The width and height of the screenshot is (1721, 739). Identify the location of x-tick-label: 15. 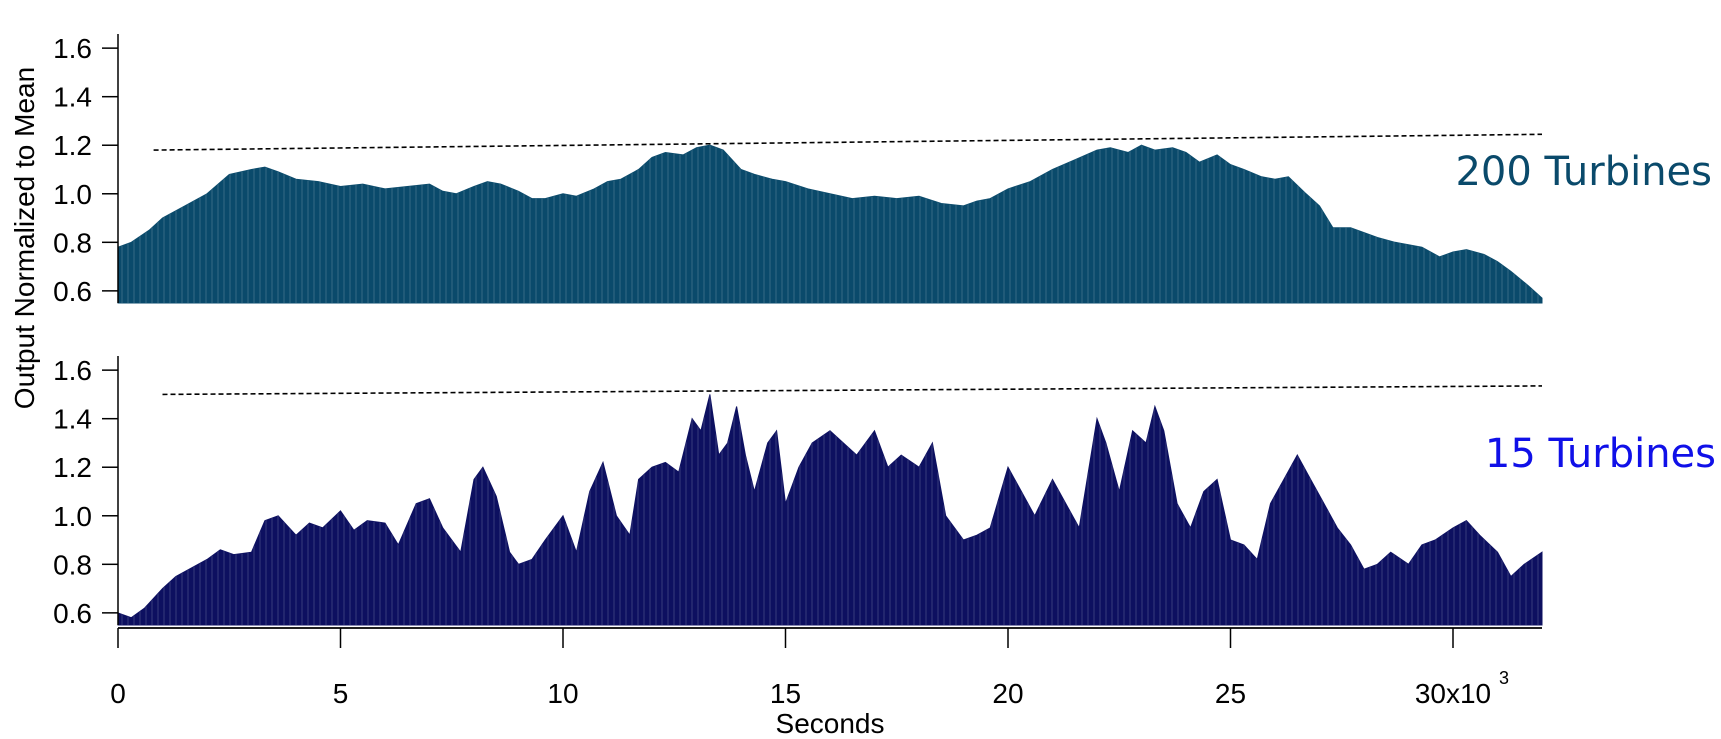
(785, 693).